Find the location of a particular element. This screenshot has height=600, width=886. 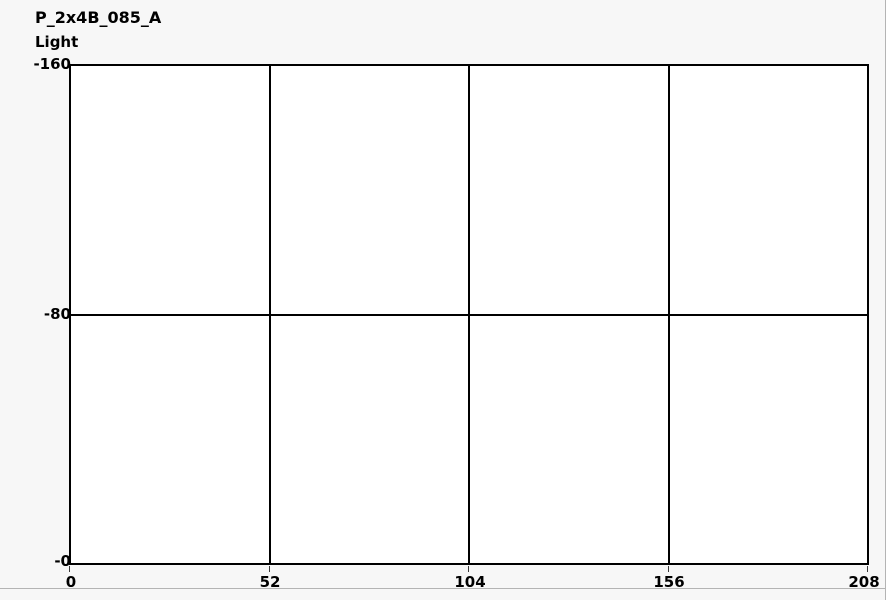

y-tick-label-0: -0 is located at coordinates (62, 561).